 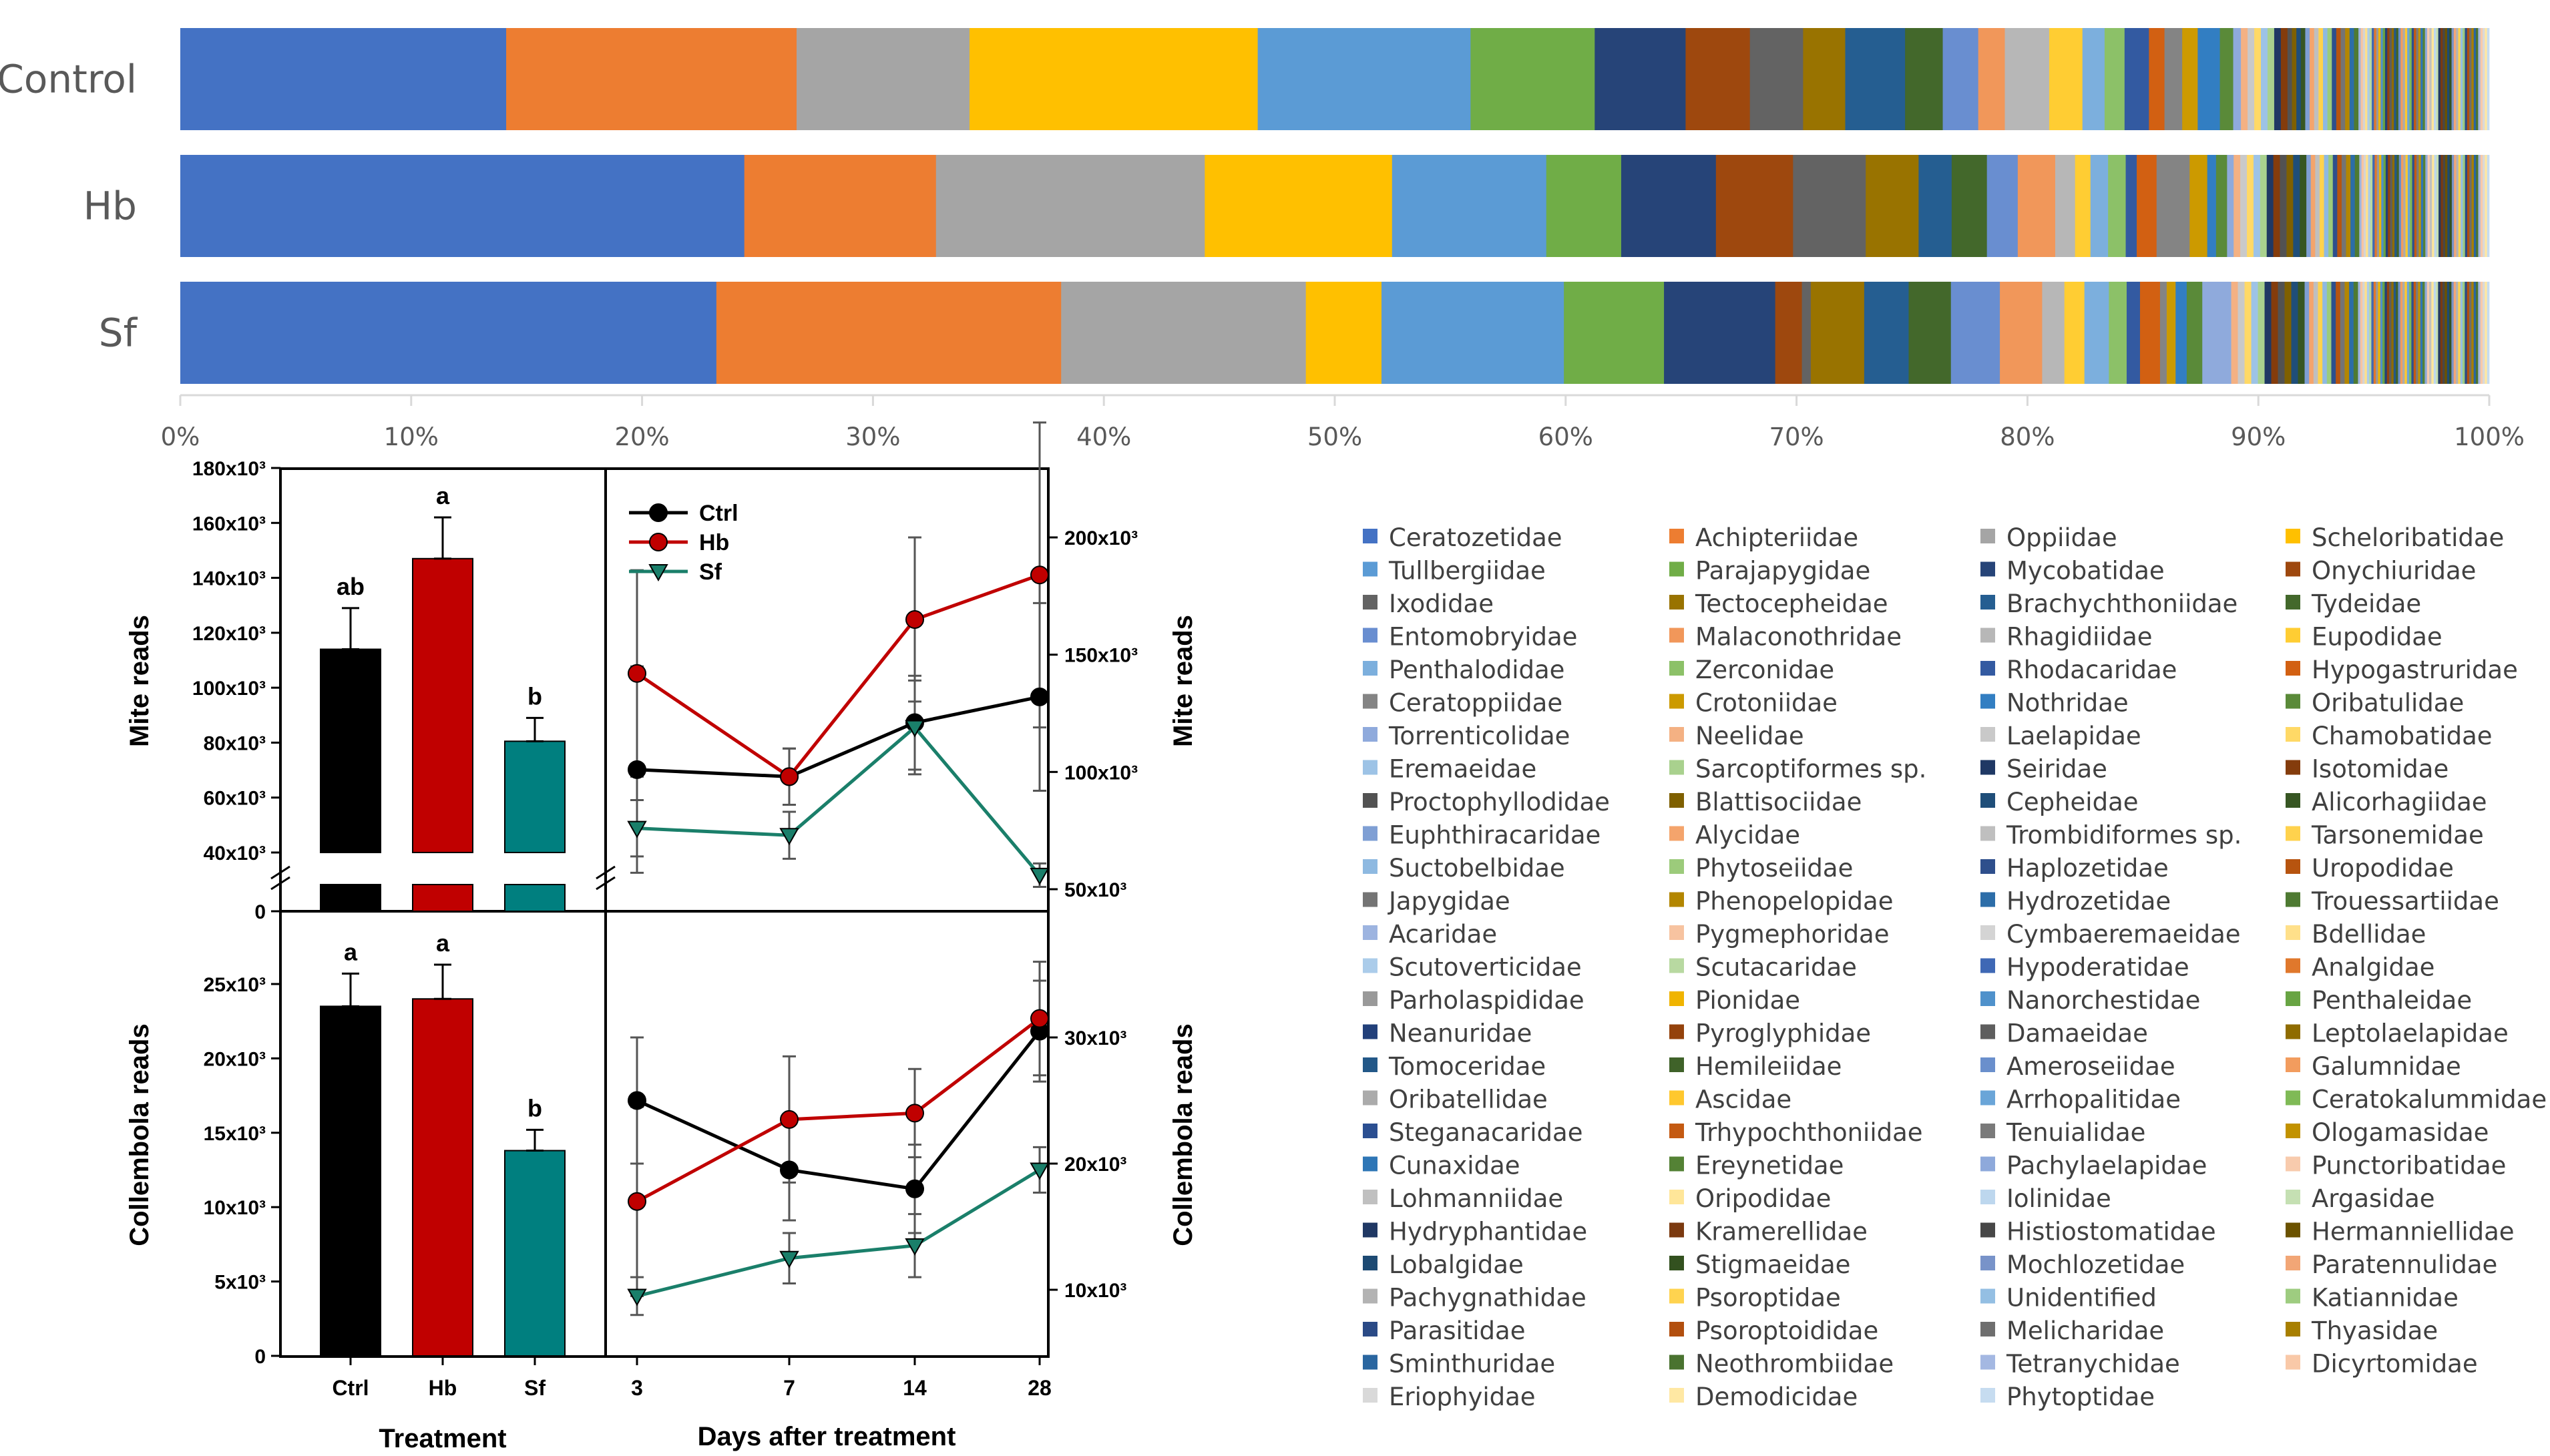 I want to click on stack-segment-hb-dicyrtomidae, so click(x=2481, y=206).